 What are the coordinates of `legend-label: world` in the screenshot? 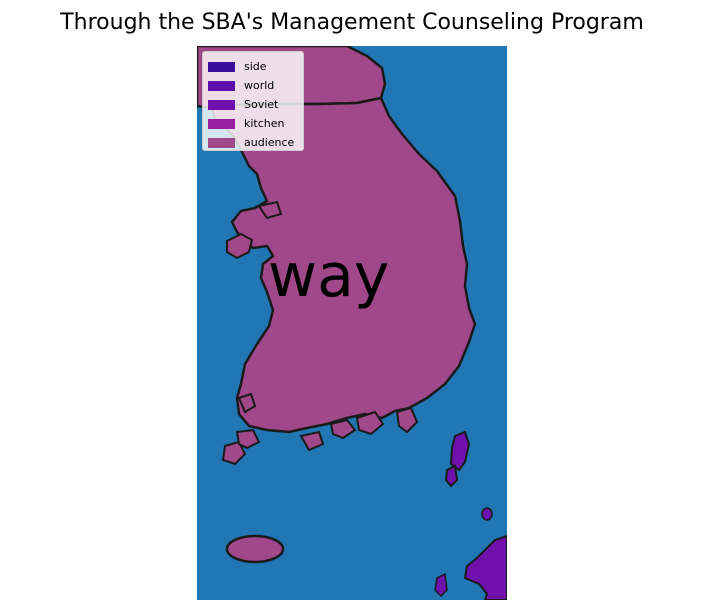 It's located at (259, 85).